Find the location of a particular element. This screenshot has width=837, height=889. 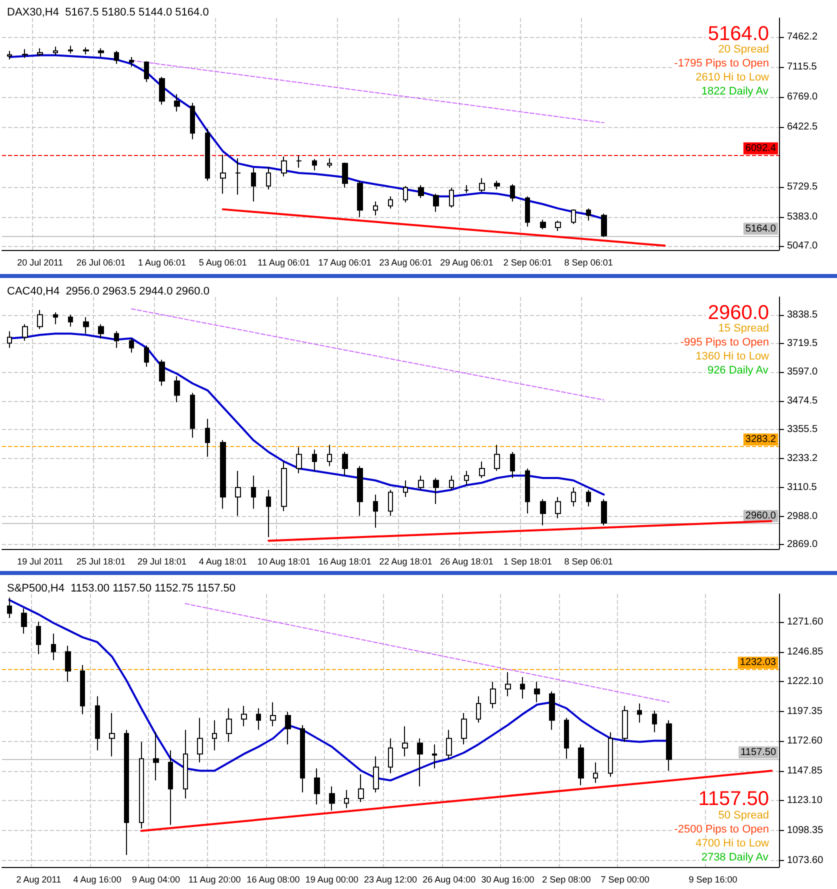

annotation: -995 Pips to Open is located at coordinates (725, 342).